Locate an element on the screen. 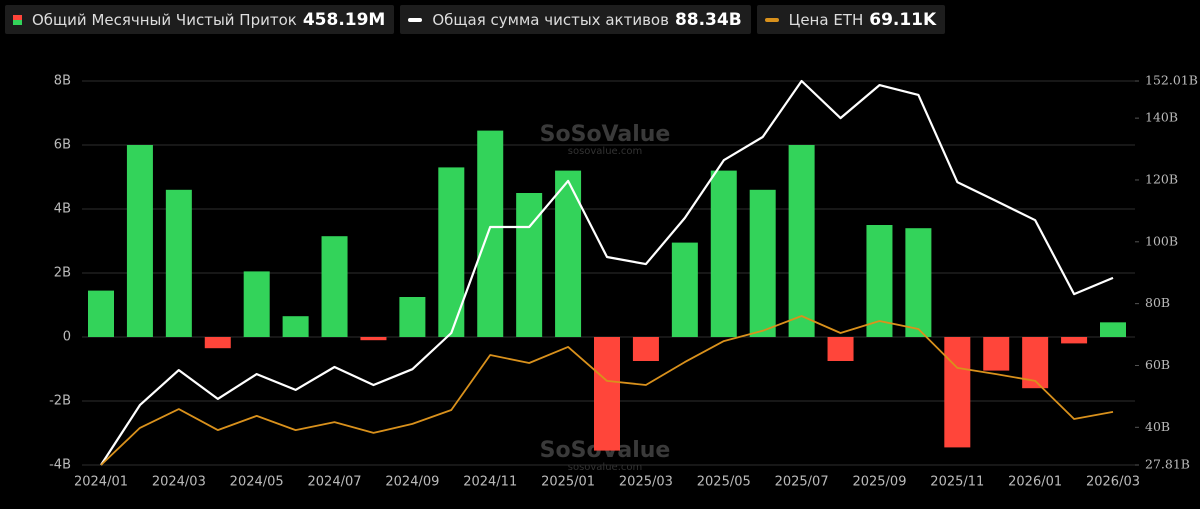  y2-tick-label: 40B is located at coordinates (1157, 426).